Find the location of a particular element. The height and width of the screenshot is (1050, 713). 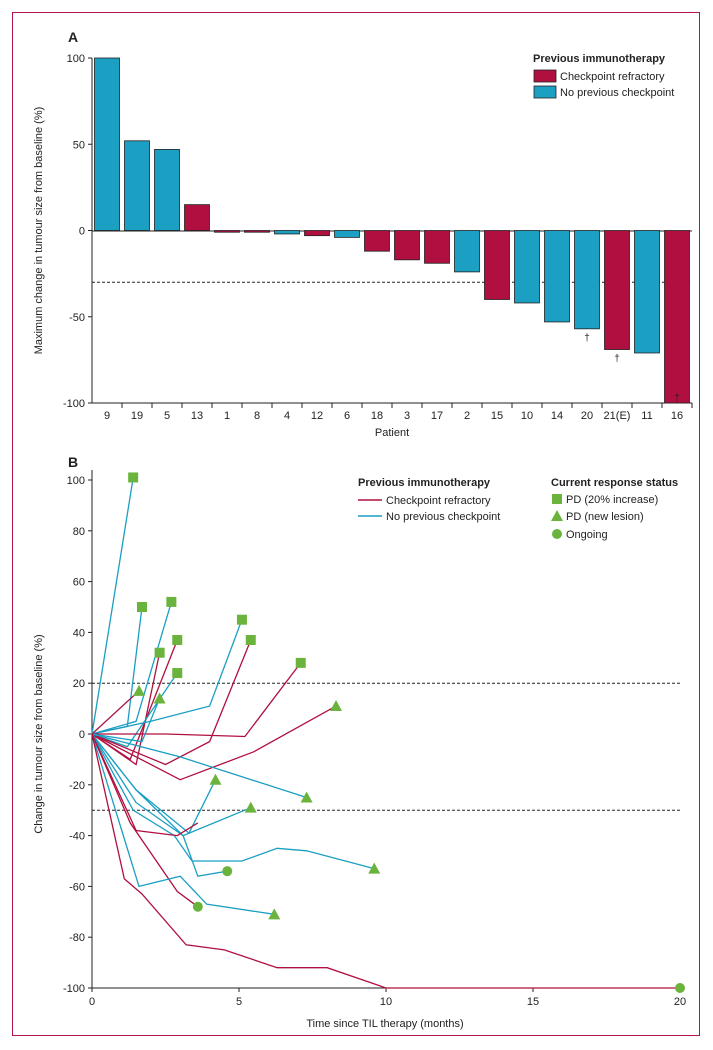

legend-label-none: No previous checkpoint is located at coordinates (617, 93).